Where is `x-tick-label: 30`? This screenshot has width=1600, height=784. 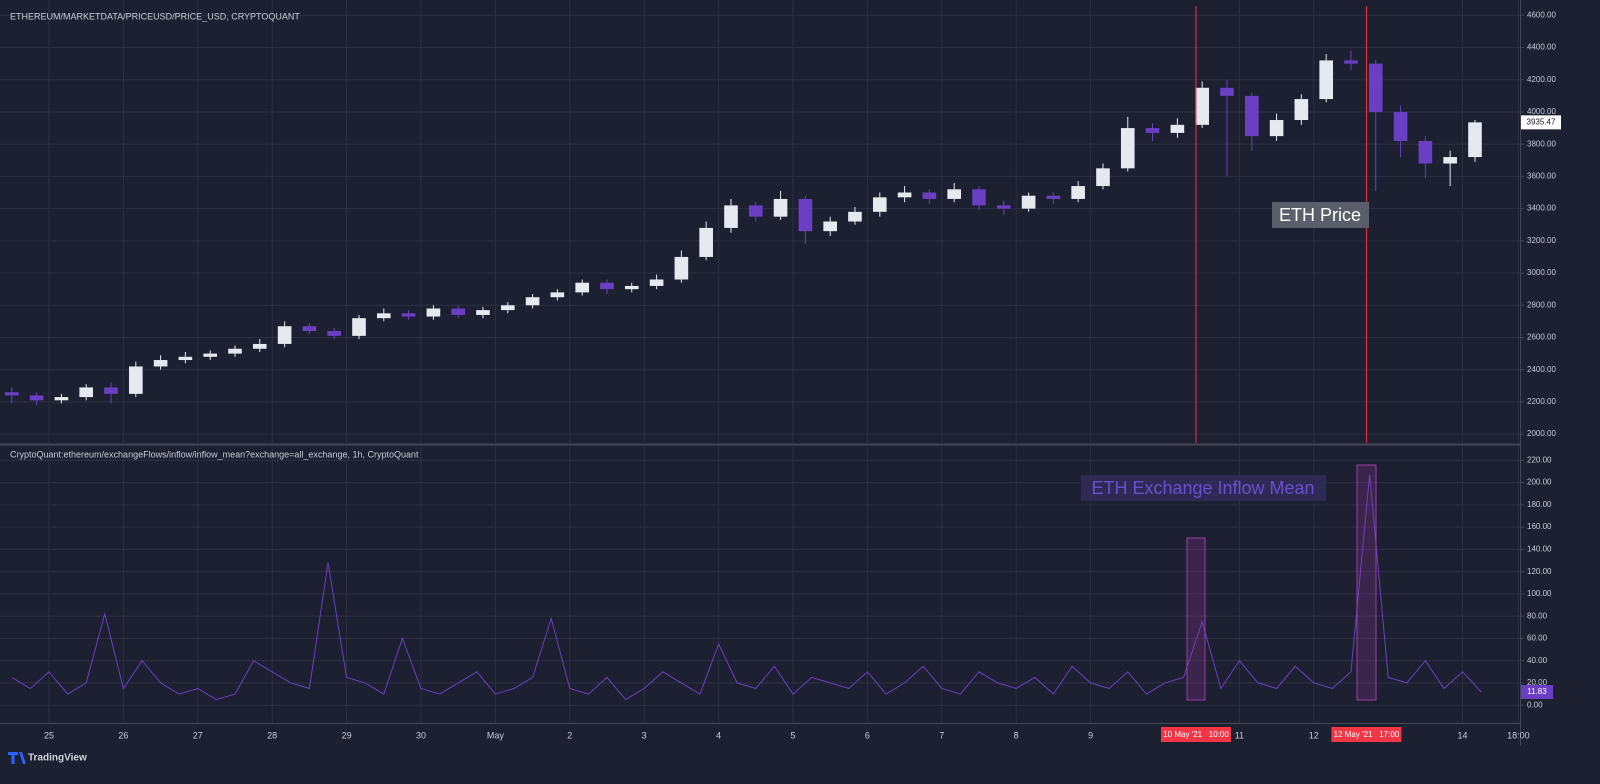
x-tick-label: 30 is located at coordinates (421, 735).